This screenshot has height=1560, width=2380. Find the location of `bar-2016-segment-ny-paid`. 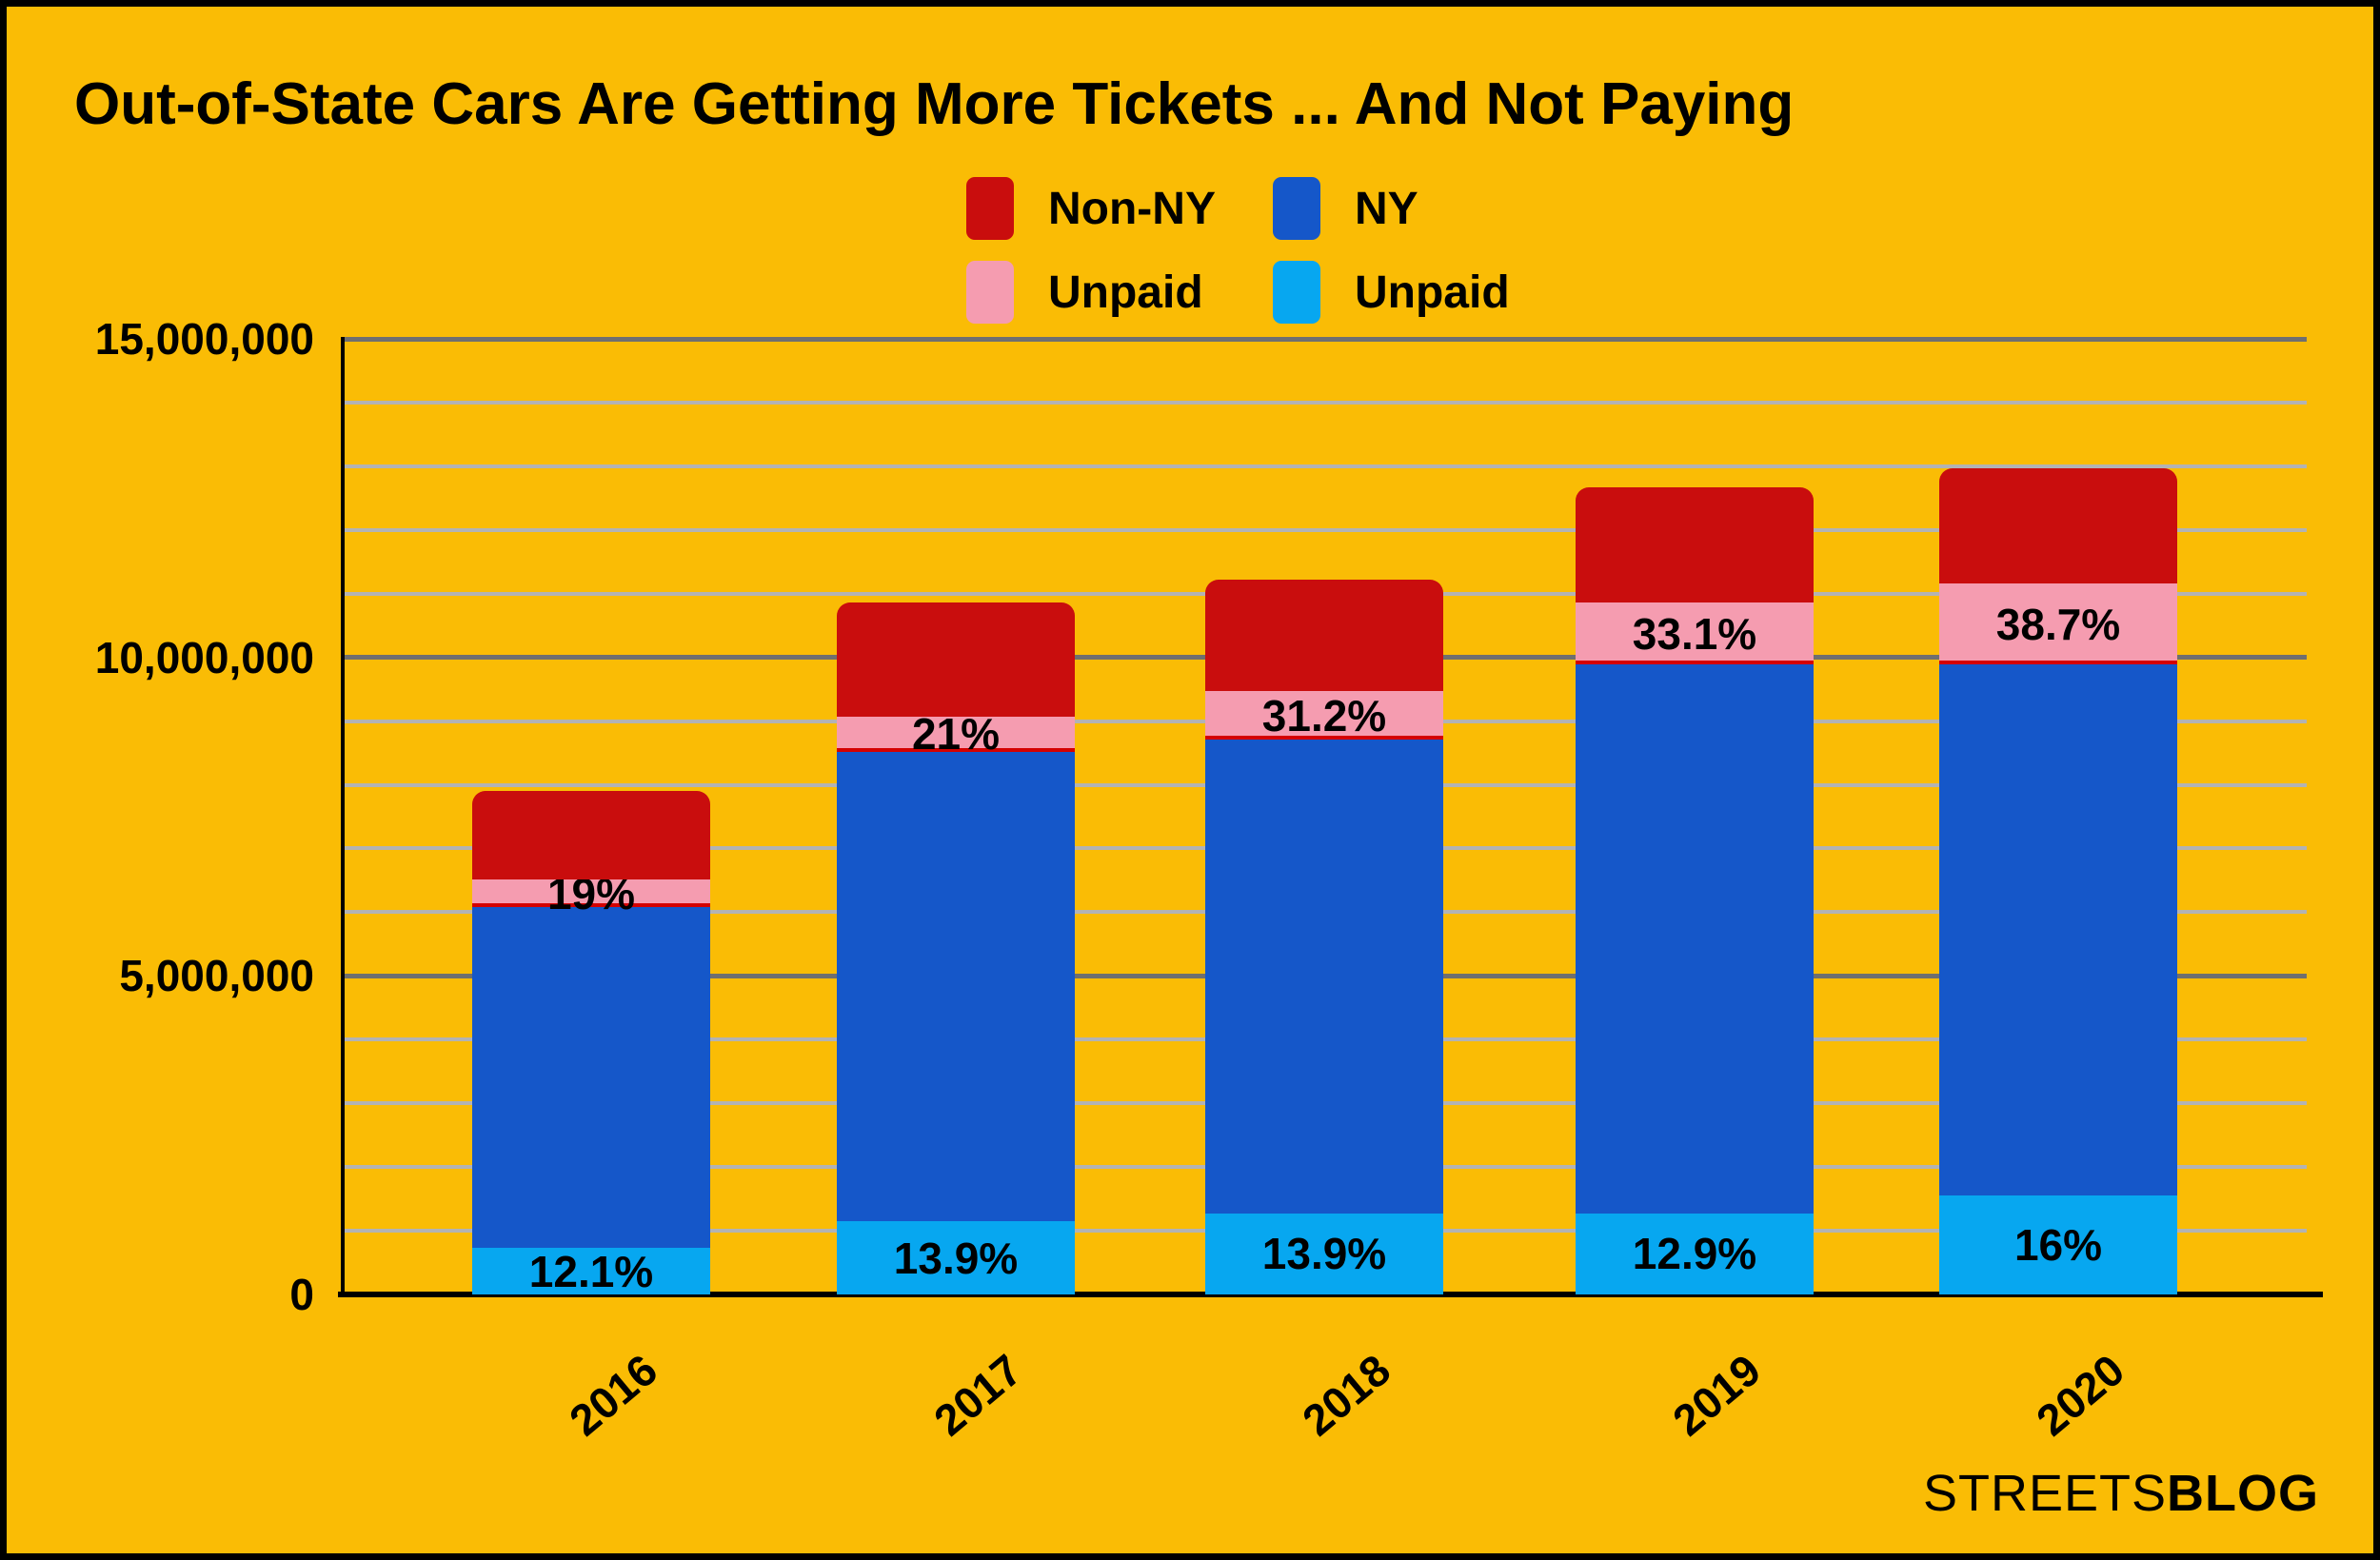

bar-2016-segment-ny-paid is located at coordinates (591, 1078).